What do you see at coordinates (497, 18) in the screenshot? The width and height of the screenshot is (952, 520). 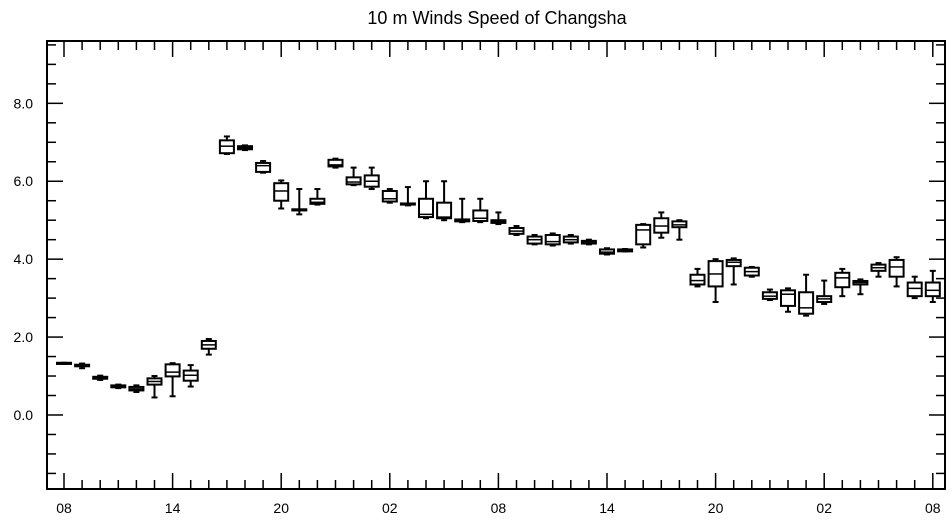 I see `chart-title: 10 m Winds Speed of Changsha` at bounding box center [497, 18].